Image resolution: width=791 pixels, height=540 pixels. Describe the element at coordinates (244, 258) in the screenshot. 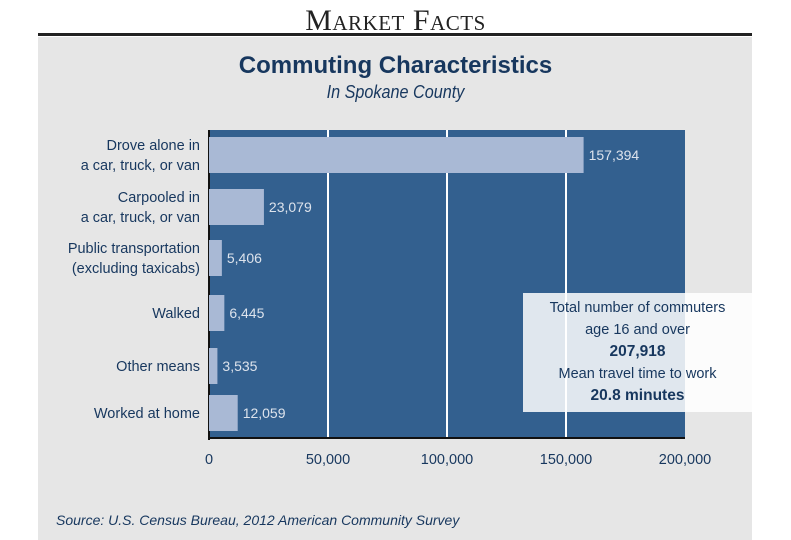

I see `bar-value-label: 5,406` at that location.